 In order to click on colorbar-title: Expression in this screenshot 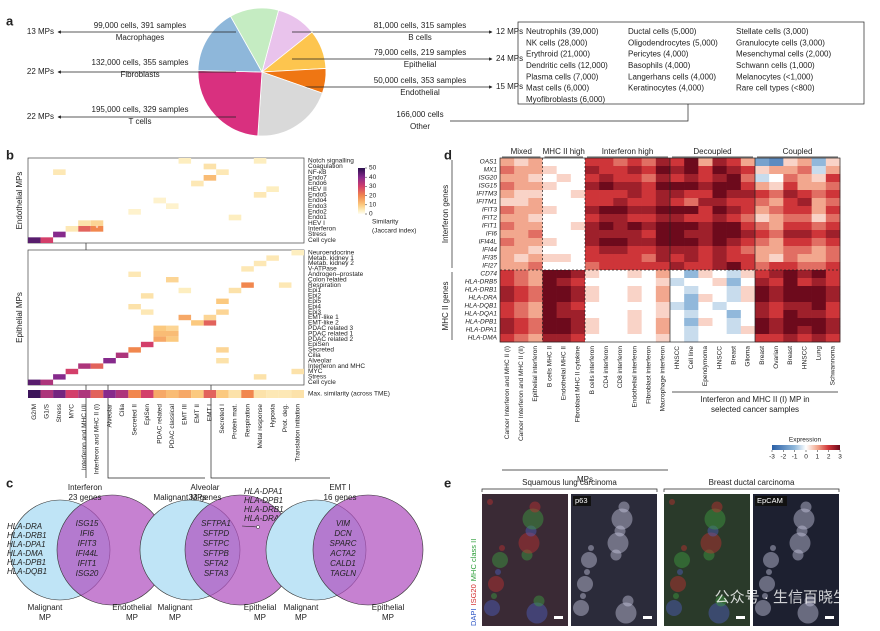, I will do `click(805, 440)`.